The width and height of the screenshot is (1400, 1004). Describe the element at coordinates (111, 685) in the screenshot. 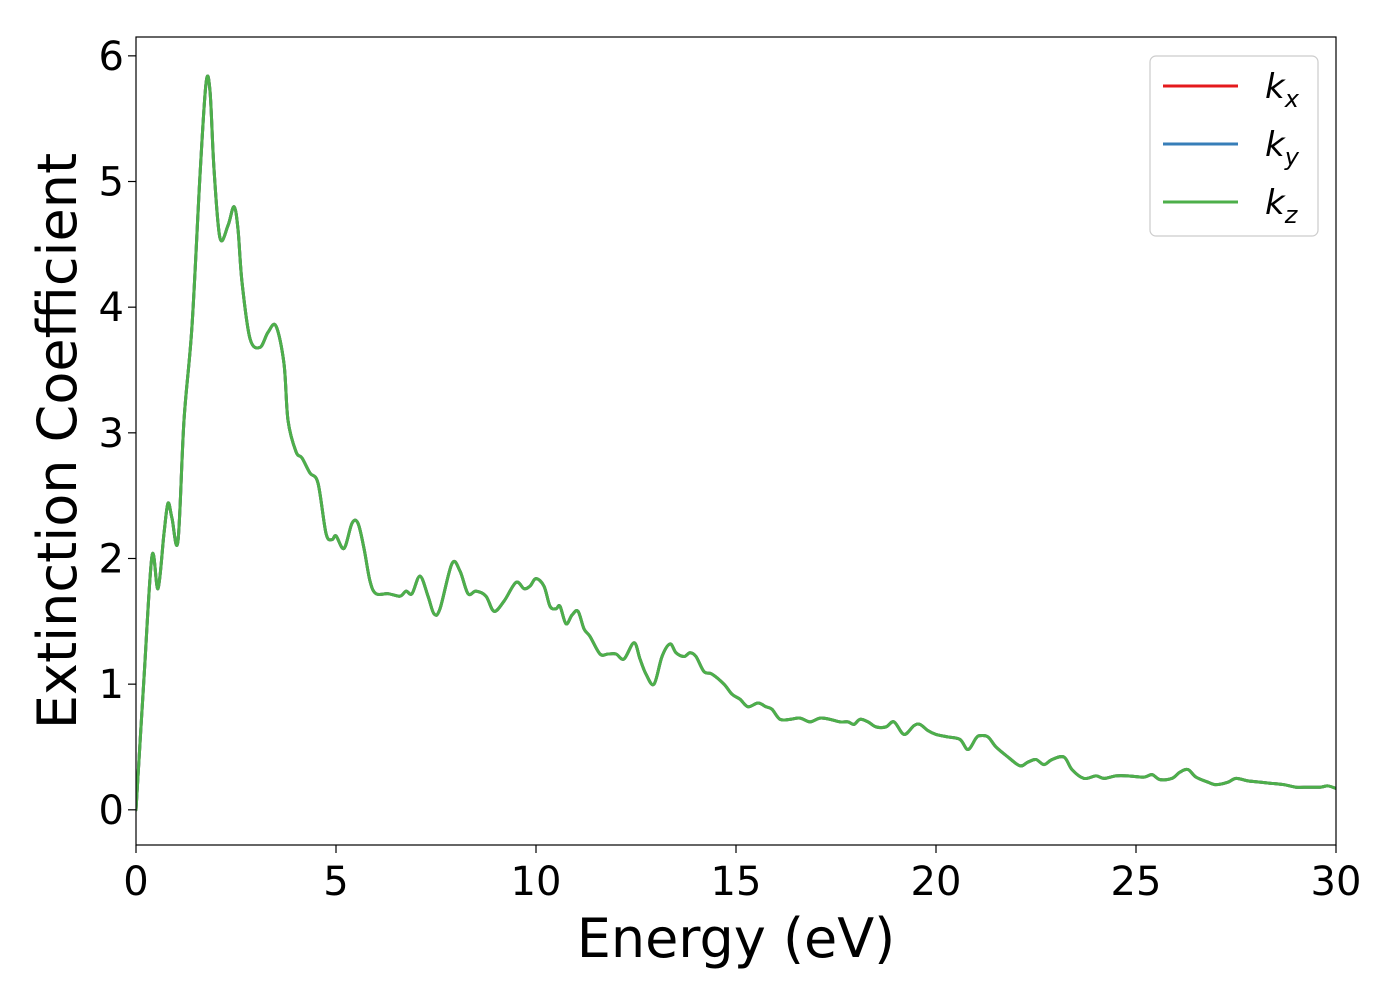

I see `y-tick-label: 1` at that location.